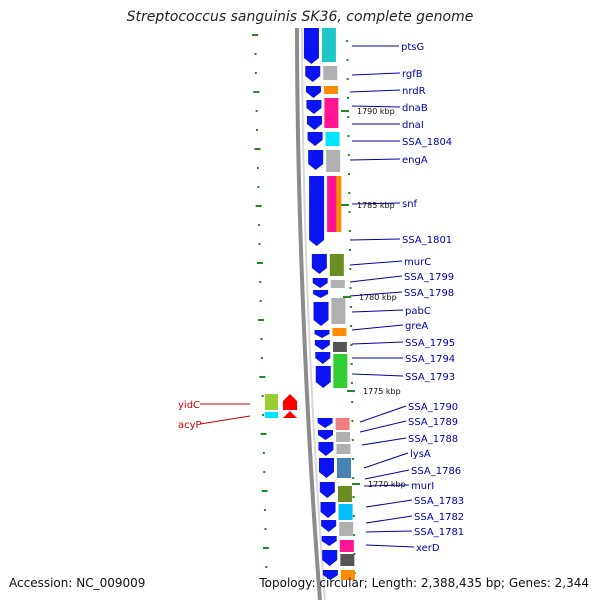 The height and width of the screenshot is (600, 600). Describe the element at coordinates (430, 377) in the screenshot. I see `gene-label: SSA_1793` at that location.